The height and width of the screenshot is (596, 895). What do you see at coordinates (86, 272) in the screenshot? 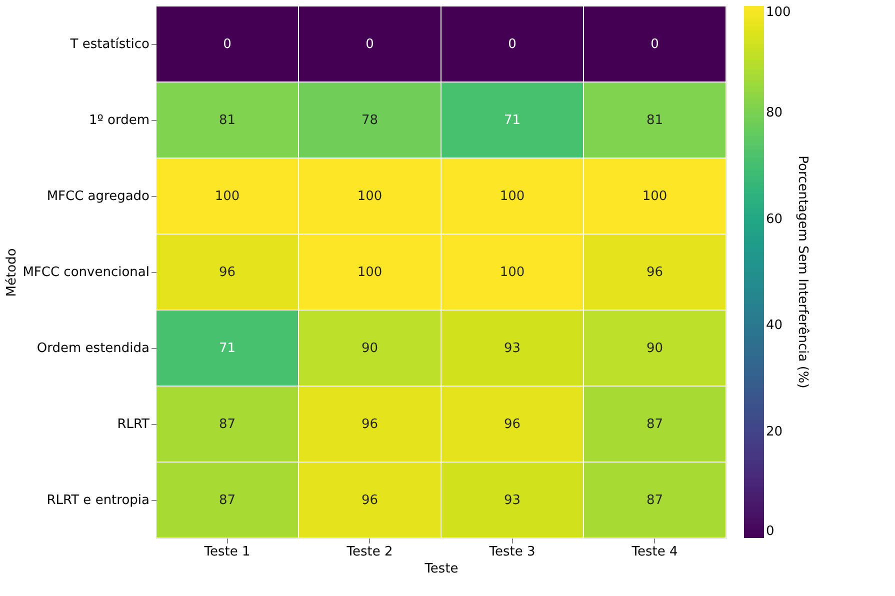
I see `y-tick-label: MFCC convencional` at bounding box center [86, 272].